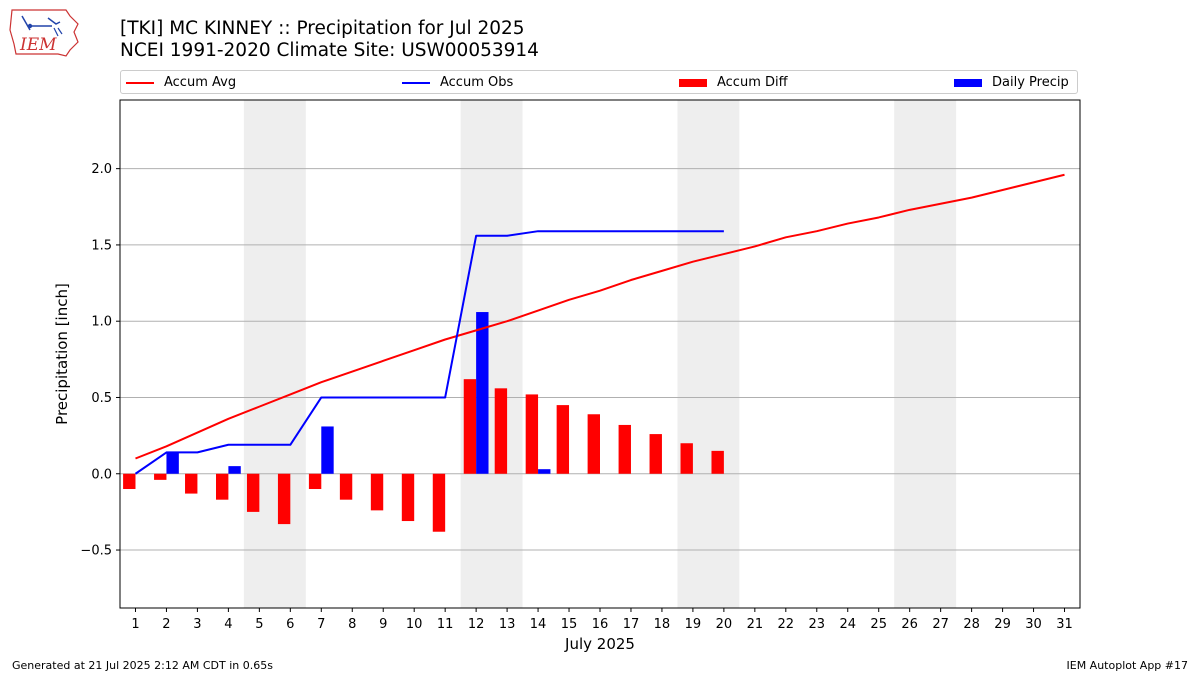  Describe the element at coordinates (968, 83) in the screenshot. I see `legend-swatch-daily-precip` at that location.